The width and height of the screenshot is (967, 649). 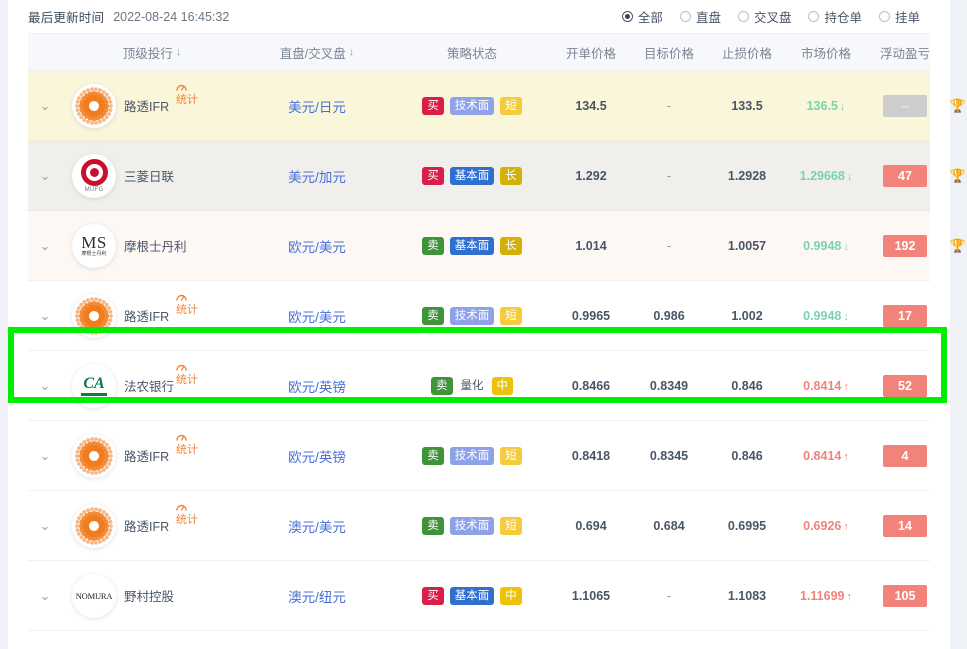 I want to click on strategy-tag-quant: 量化, so click(x=472, y=385).